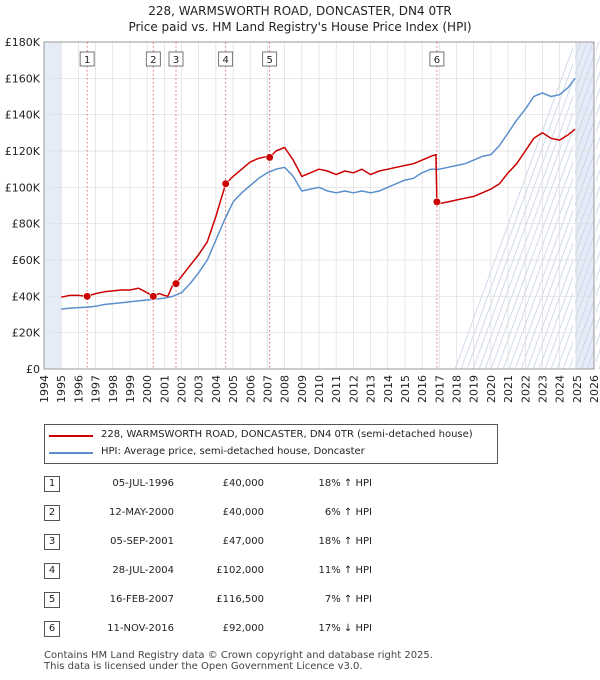 This screenshot has height=680, width=600. I want to click on transaction-date: 28-JUL-2004, so click(143, 570).